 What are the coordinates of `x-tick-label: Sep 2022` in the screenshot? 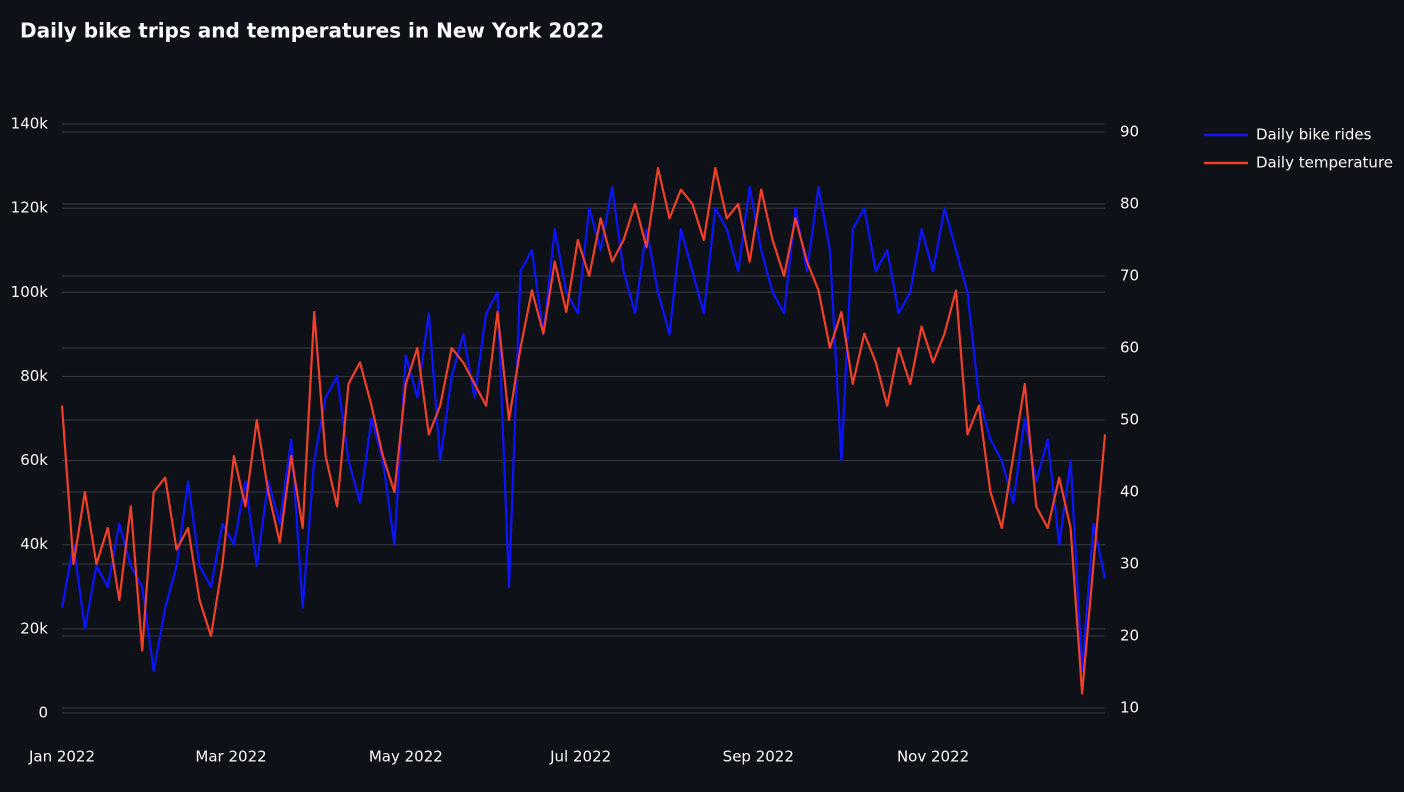 It's located at (758, 757).